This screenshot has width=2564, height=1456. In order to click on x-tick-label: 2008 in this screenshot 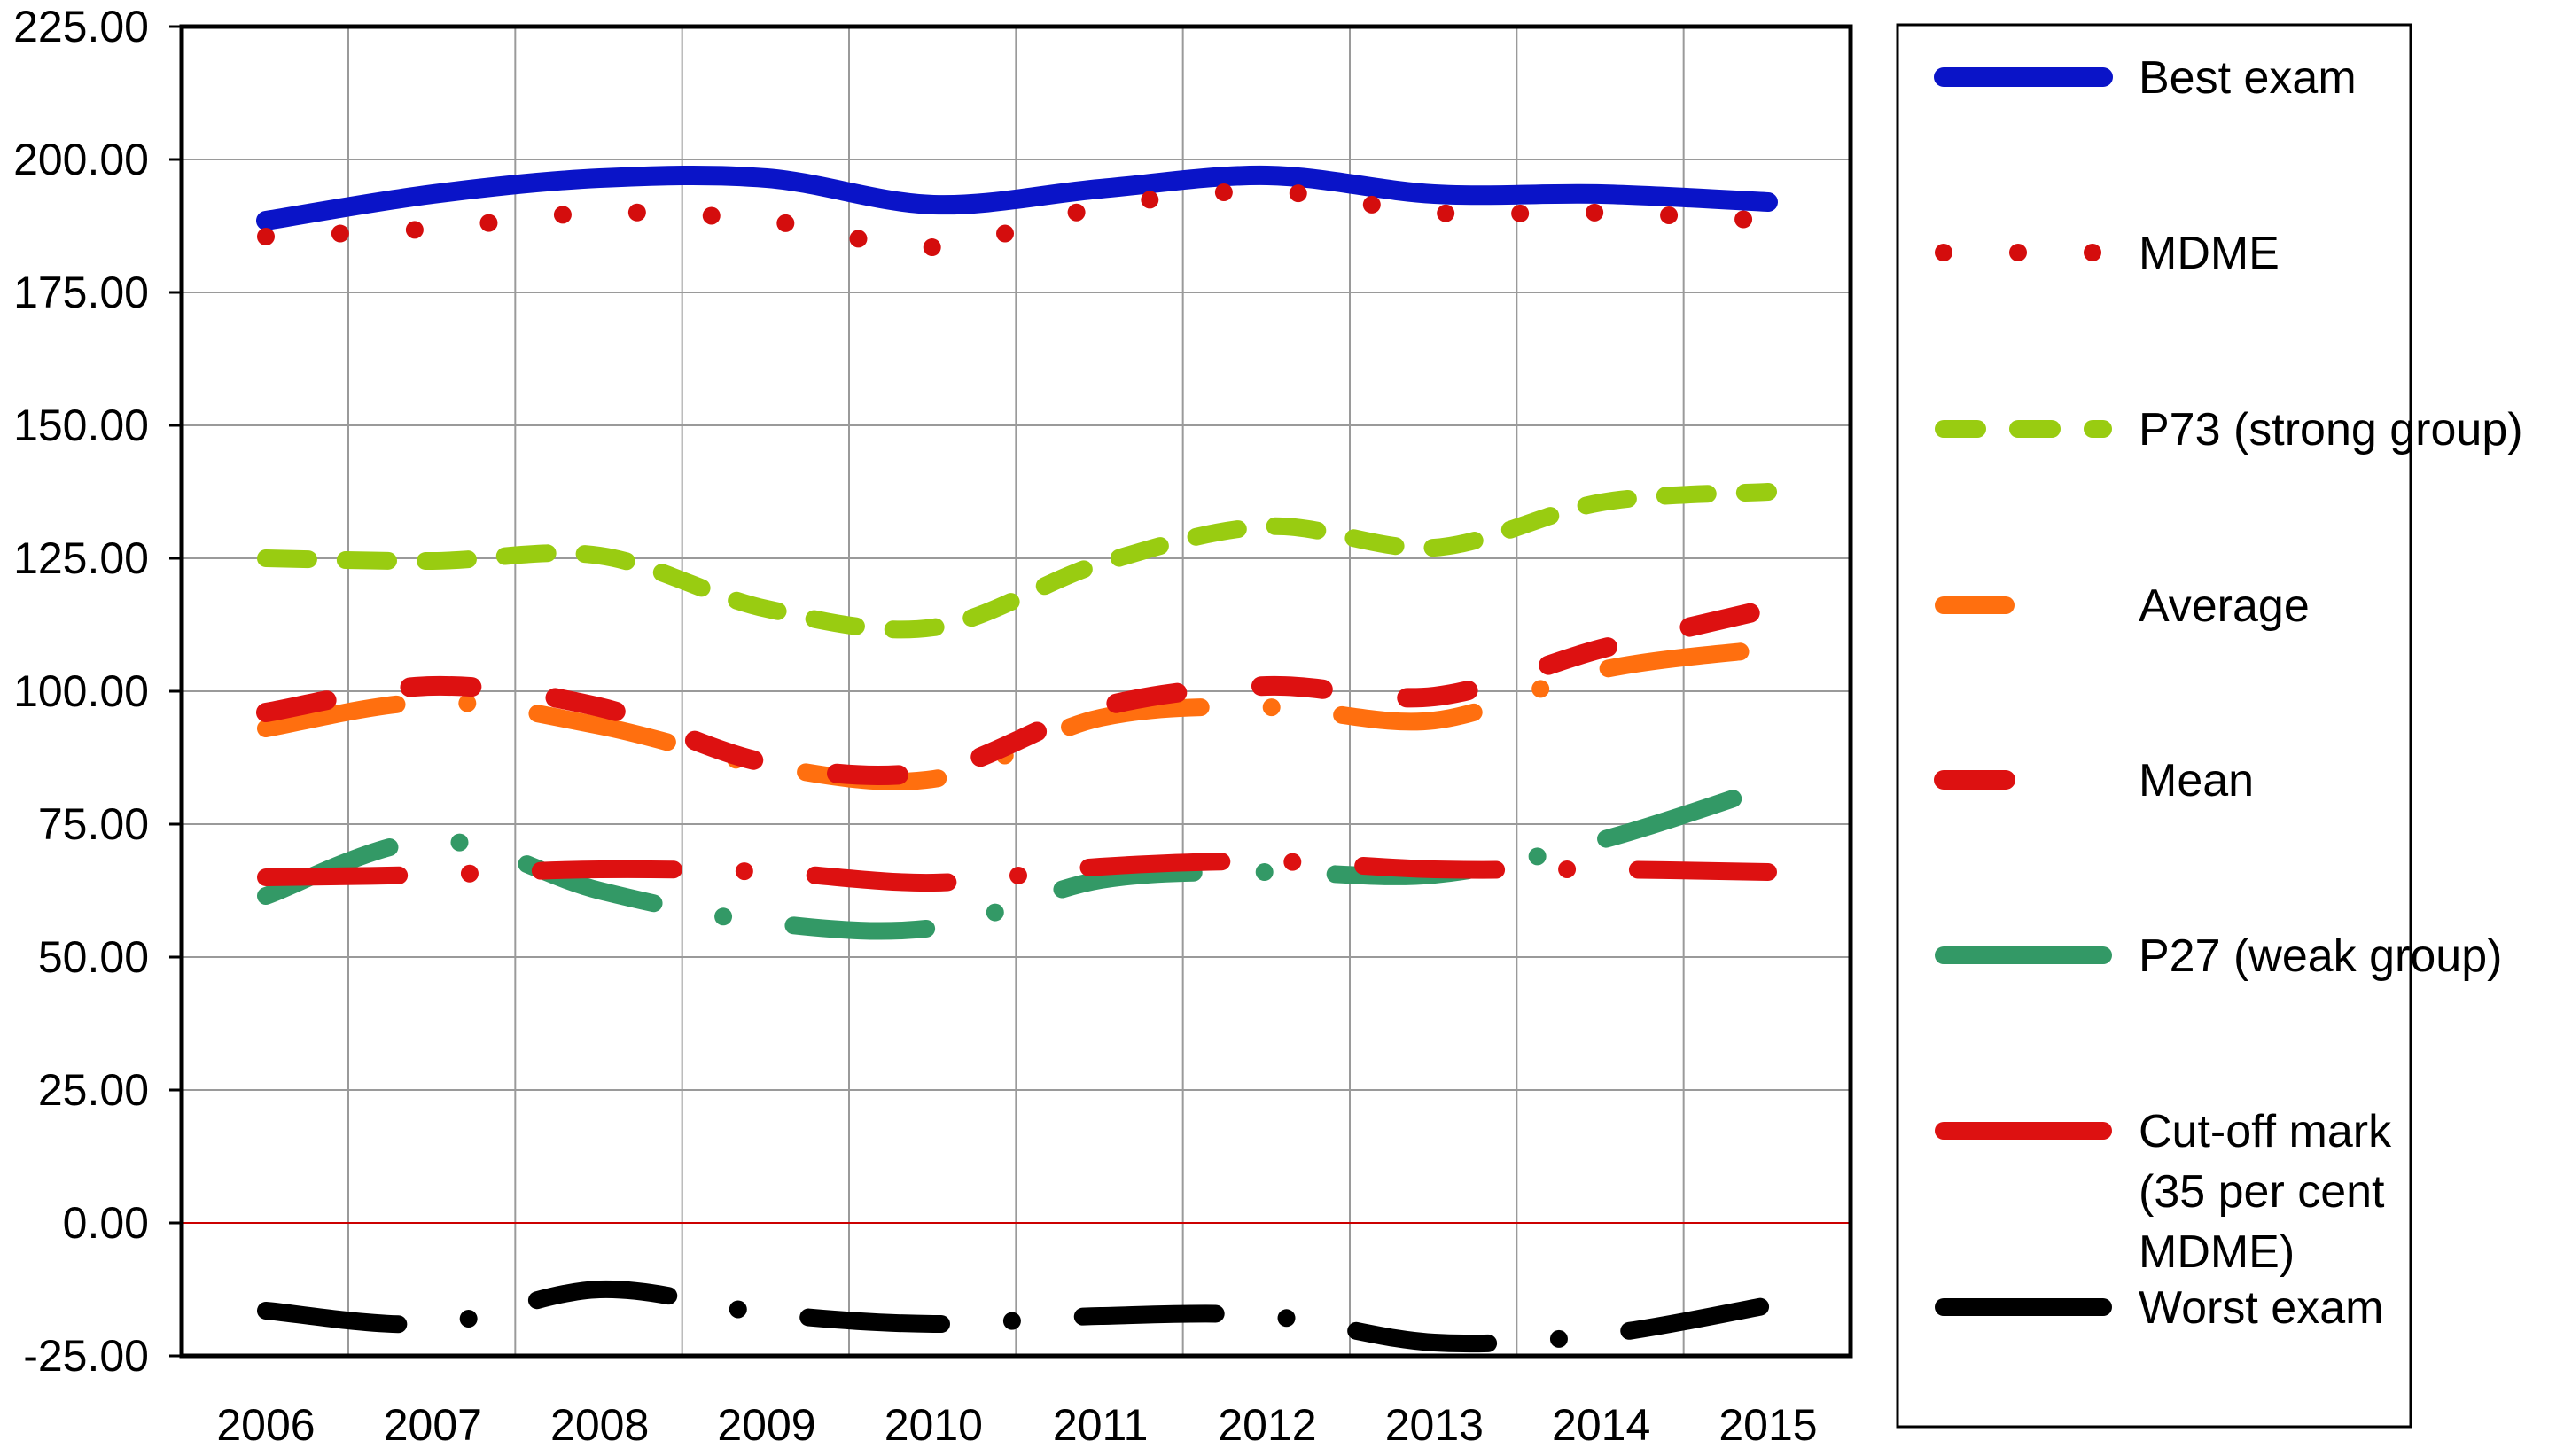, I will do `click(599, 1425)`.